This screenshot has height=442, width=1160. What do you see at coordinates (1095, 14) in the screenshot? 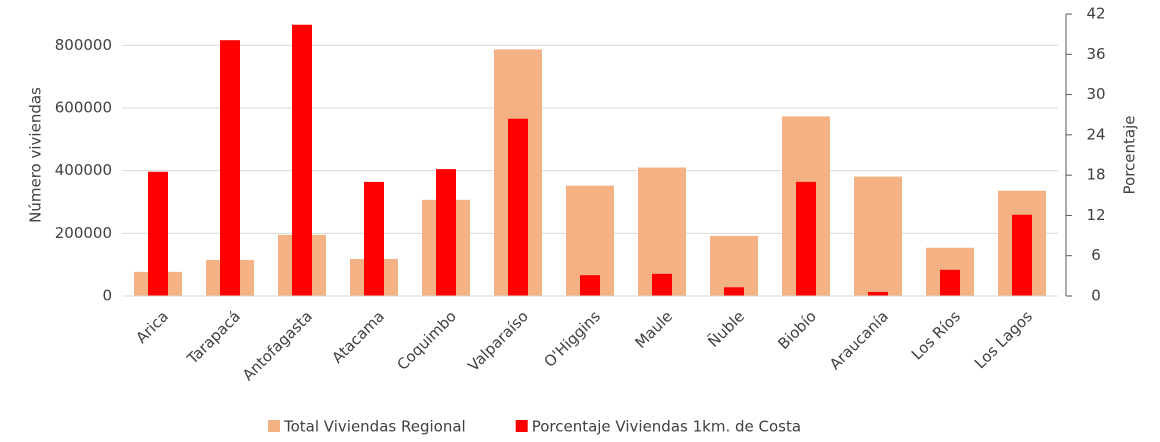
I see `y2-tick-label: 42` at bounding box center [1095, 14].